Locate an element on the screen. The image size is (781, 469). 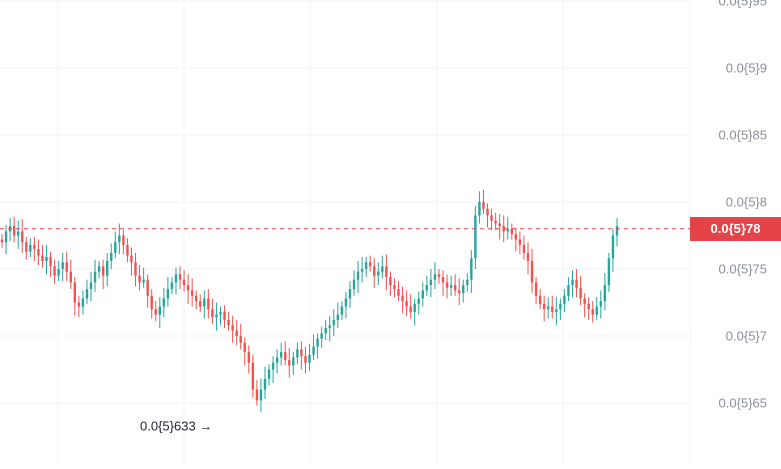
price-axis-label: 0.0{5}85 is located at coordinates (742, 135).